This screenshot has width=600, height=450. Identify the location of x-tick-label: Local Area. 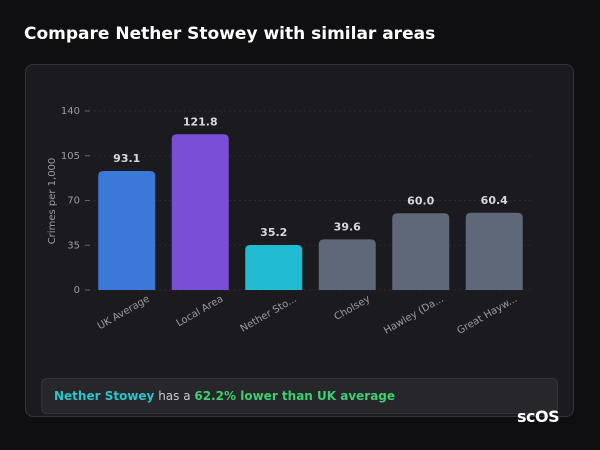
(200, 312).